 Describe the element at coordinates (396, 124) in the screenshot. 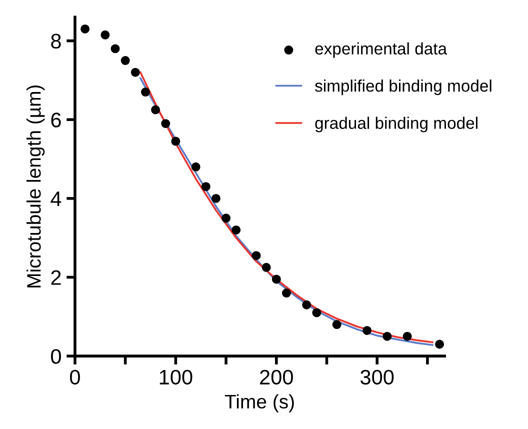

I see `legend-label: gradual binding model` at that location.